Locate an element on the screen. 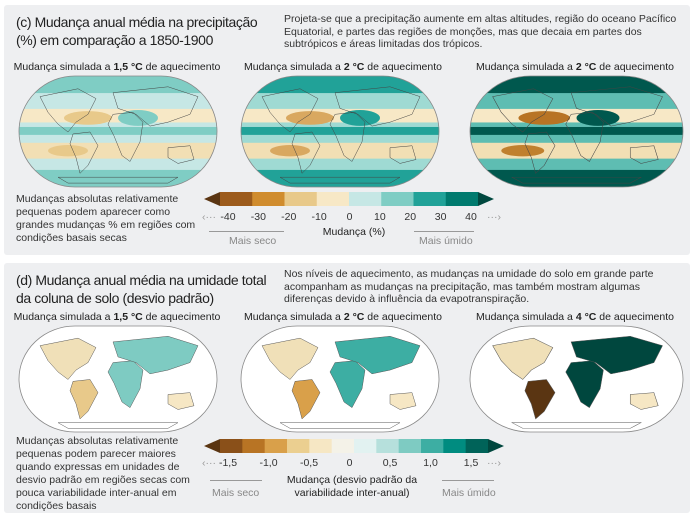 Image resolution: width=695 pixels, height=518 pixels. tick-label: 0 is located at coordinates (349, 463).